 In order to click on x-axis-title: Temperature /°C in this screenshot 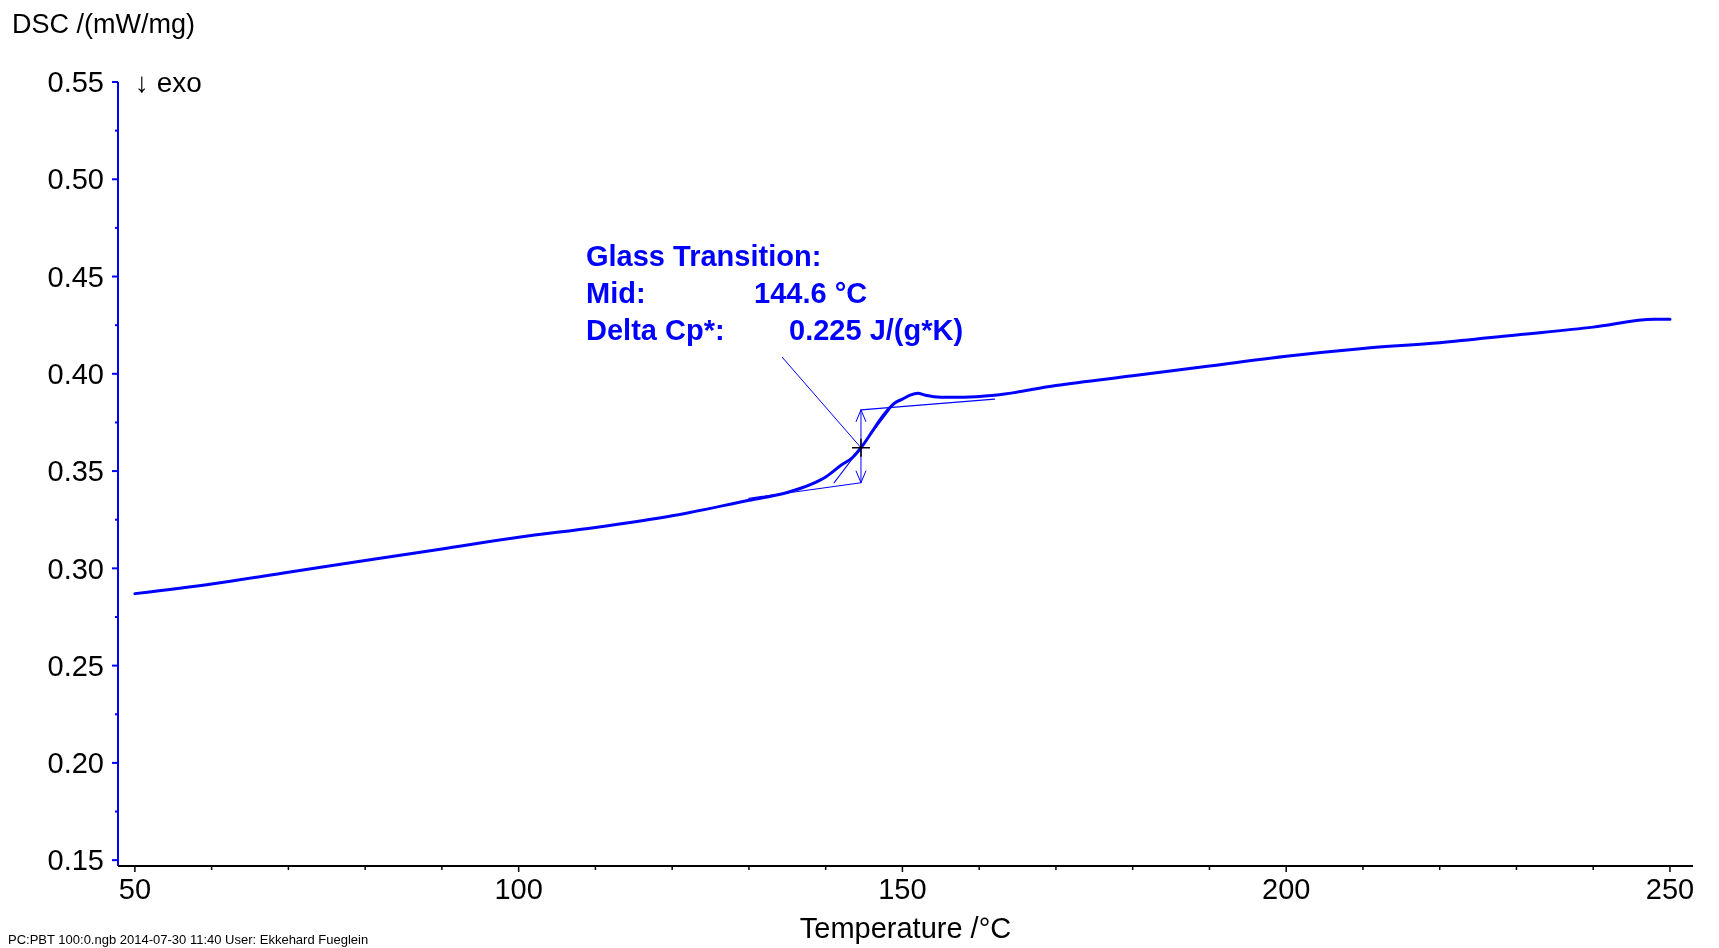, I will do `click(905, 928)`.